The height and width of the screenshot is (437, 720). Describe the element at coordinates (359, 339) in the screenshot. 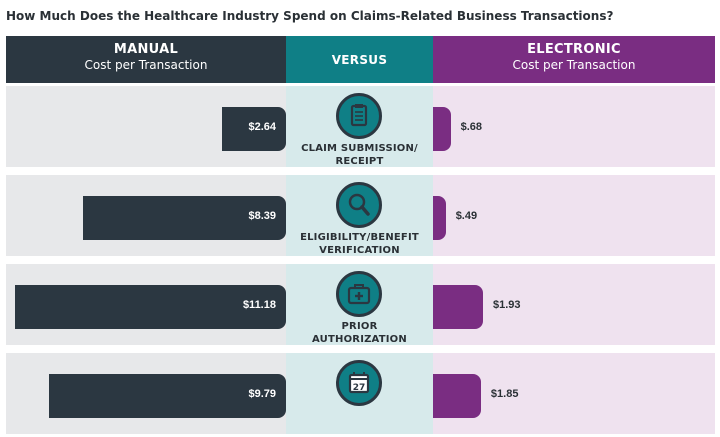

I see `category-label-line: AUTHORIZATION` at that location.